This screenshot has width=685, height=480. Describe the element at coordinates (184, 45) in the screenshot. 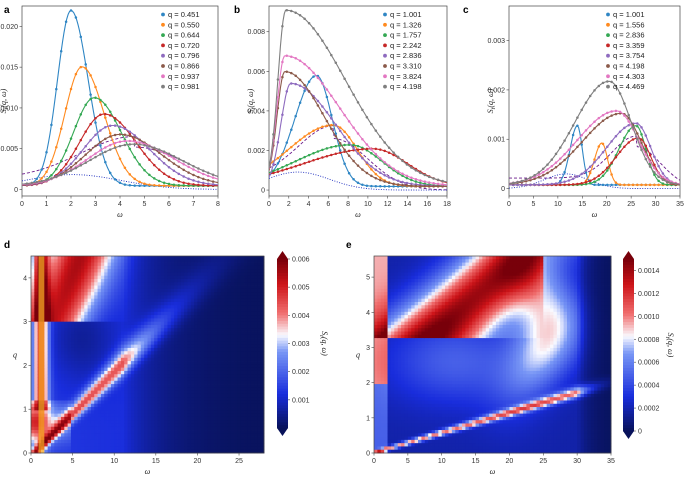

I see `legend-entry: q = 0.720` at that location.